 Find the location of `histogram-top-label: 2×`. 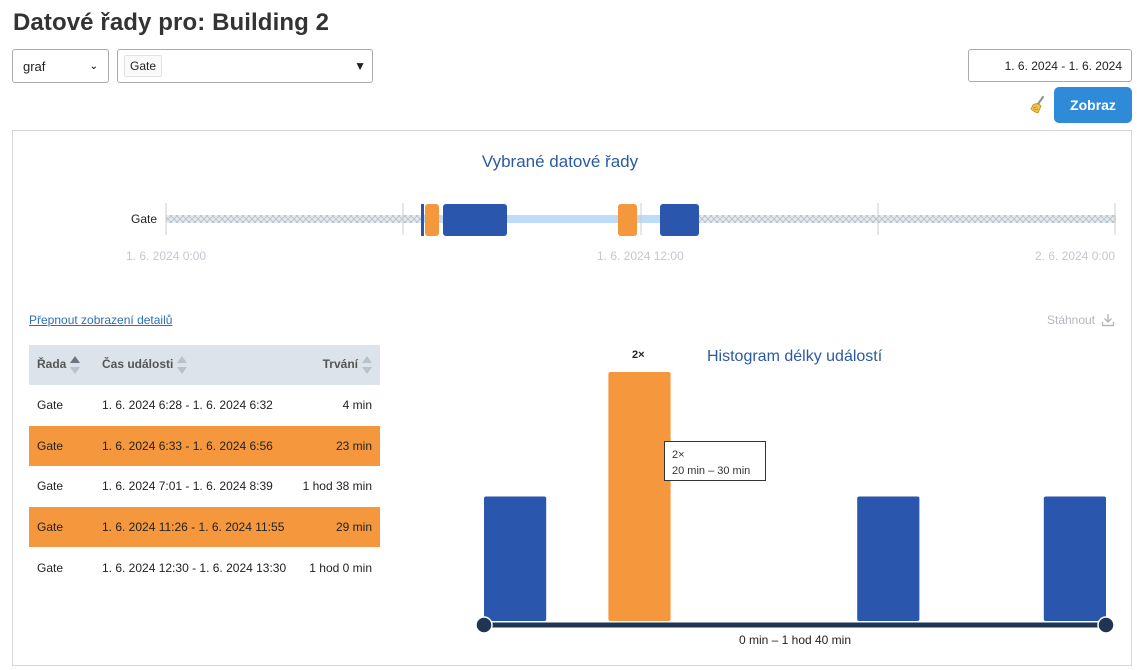

histogram-top-label: 2× is located at coordinates (638, 355).